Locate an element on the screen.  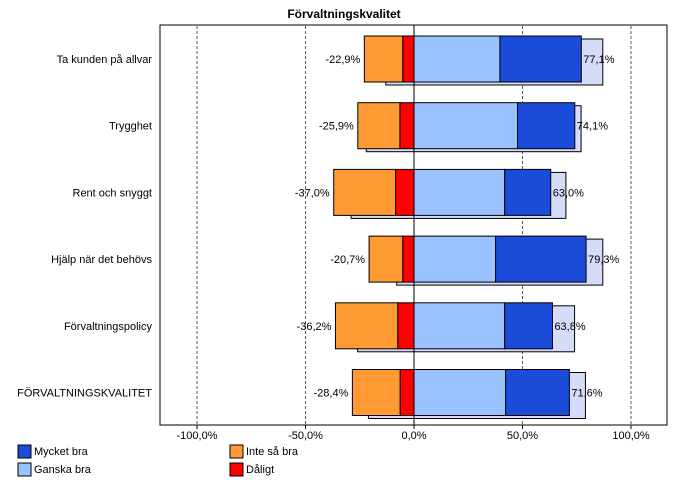
category-label: Hjälp när det behövs is located at coordinates (101, 260).